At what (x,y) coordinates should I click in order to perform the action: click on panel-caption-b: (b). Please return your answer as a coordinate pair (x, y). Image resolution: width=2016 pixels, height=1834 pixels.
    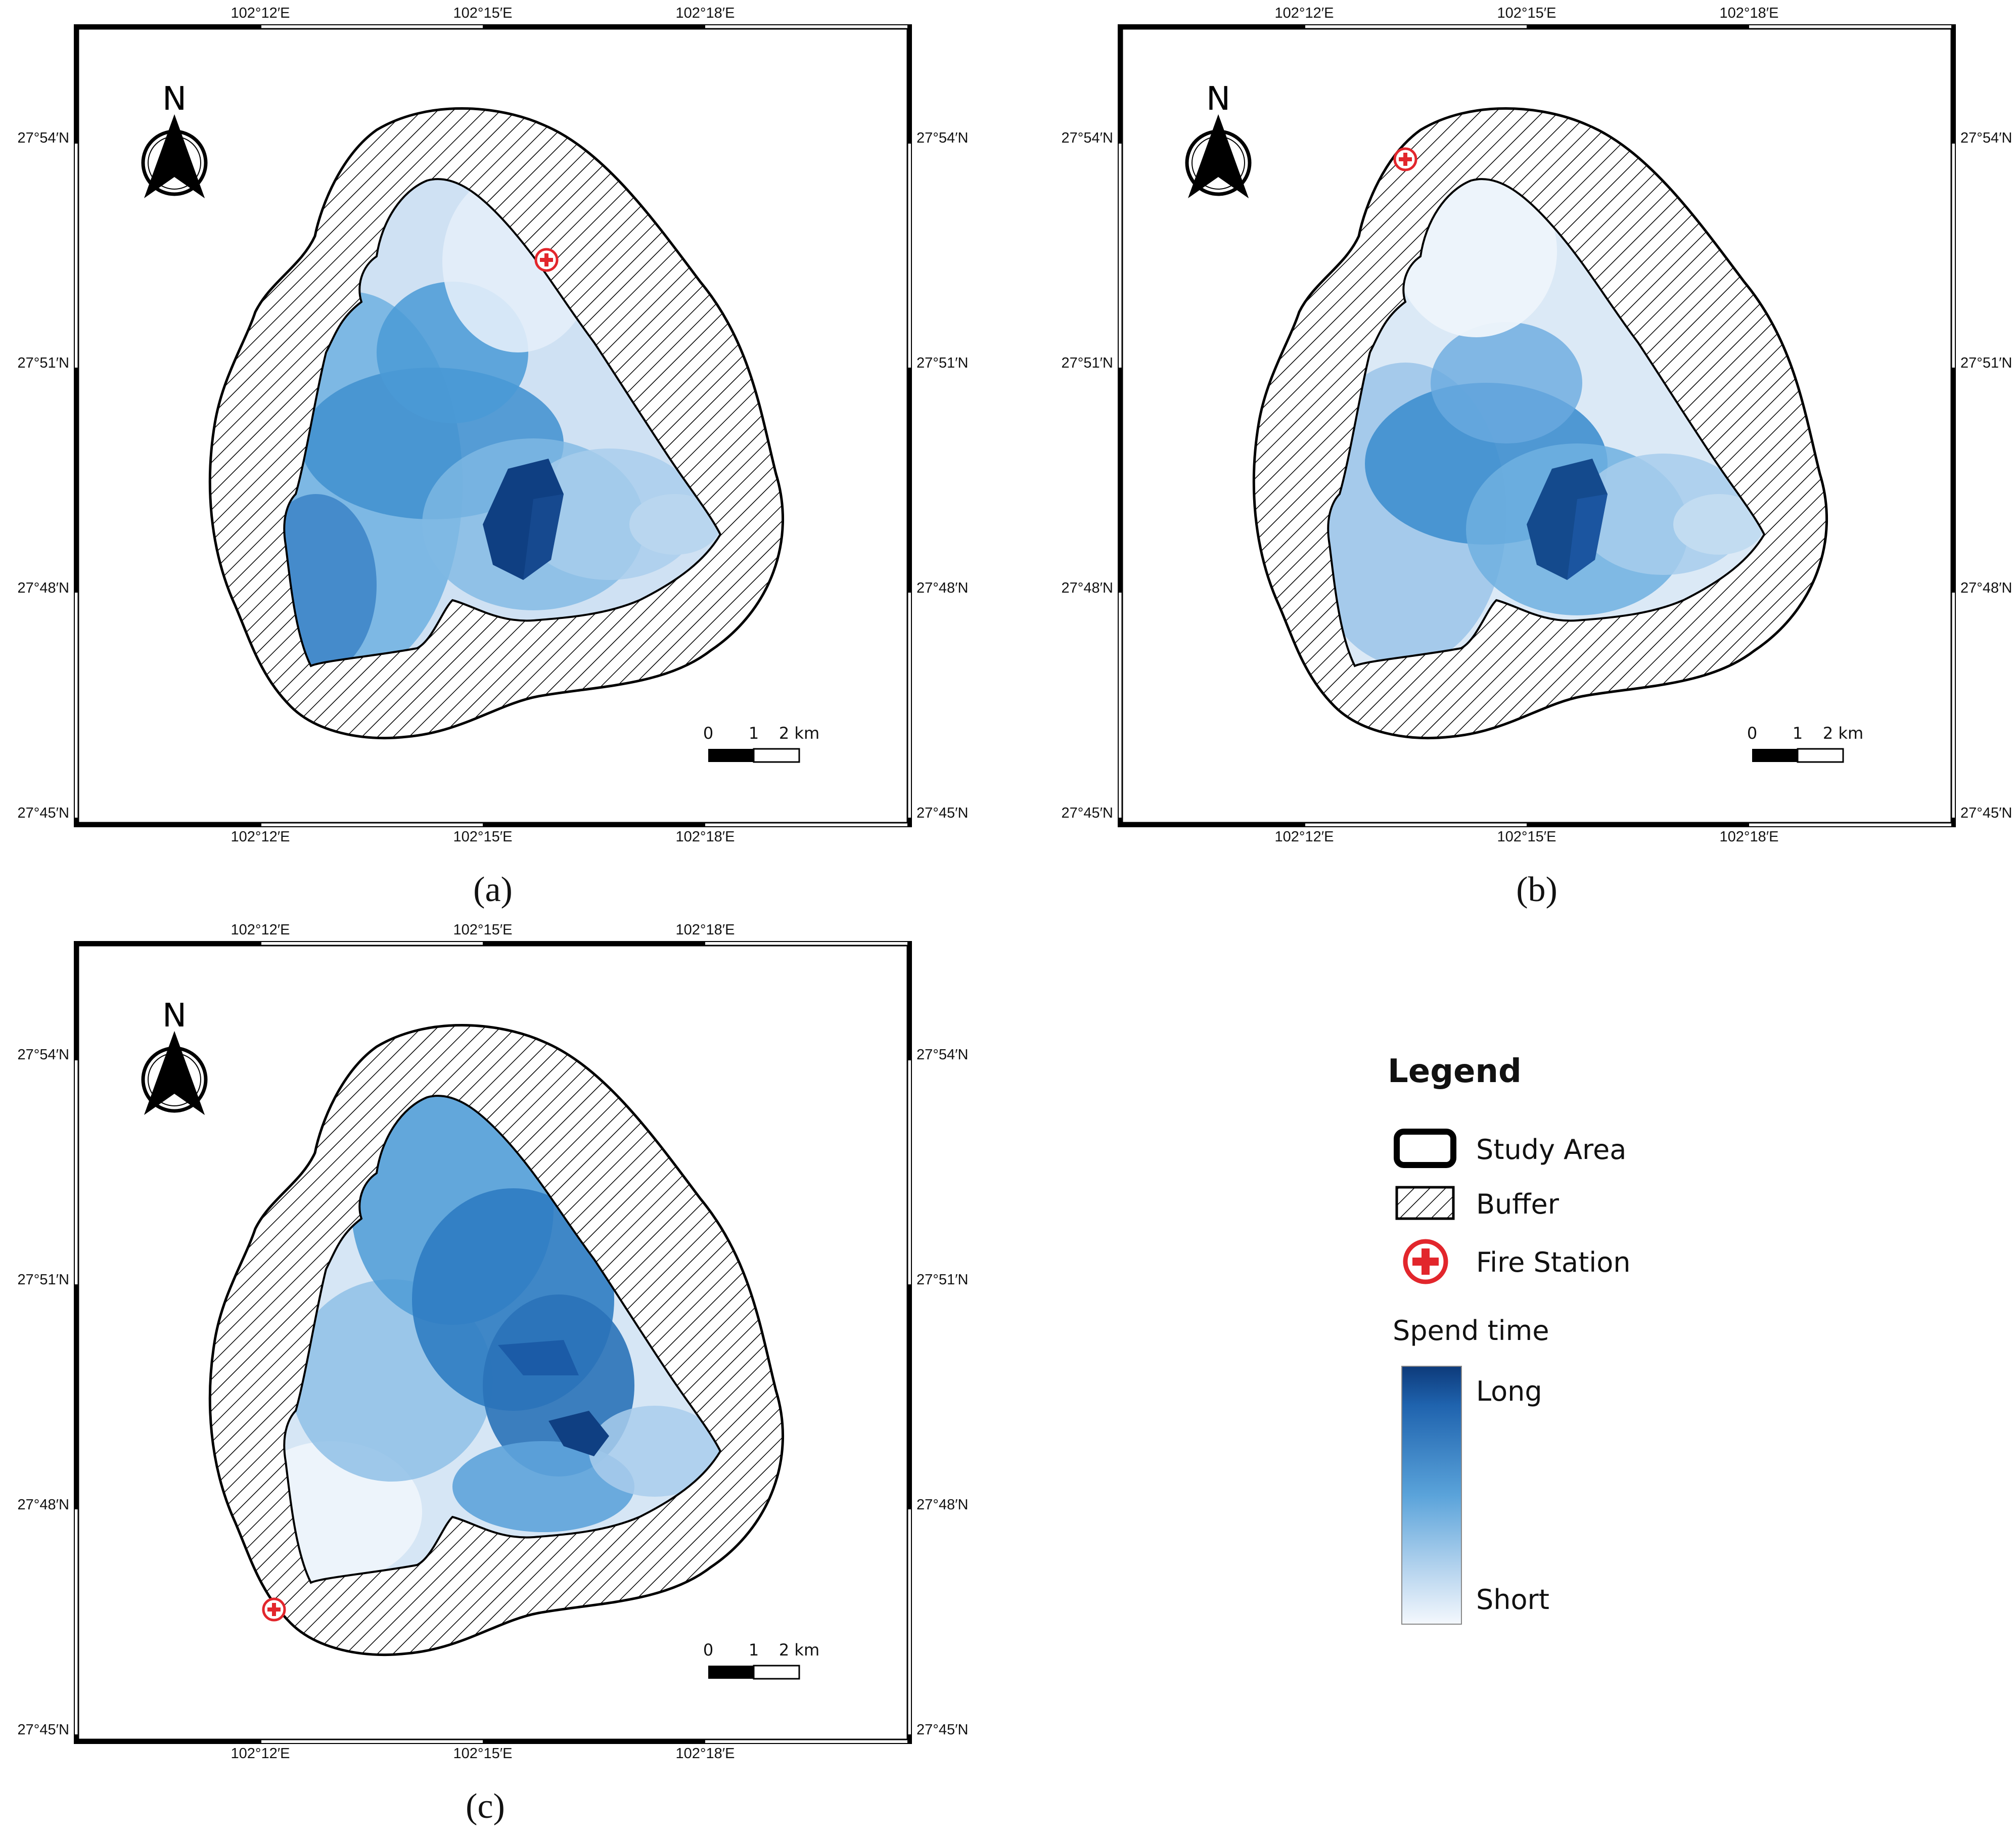
    Looking at the image, I should click on (1537, 890).